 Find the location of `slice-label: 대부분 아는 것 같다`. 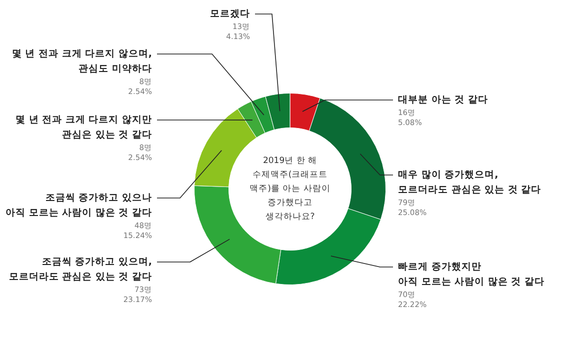

slice-label: 대부분 아는 것 같다 is located at coordinates (443, 100).